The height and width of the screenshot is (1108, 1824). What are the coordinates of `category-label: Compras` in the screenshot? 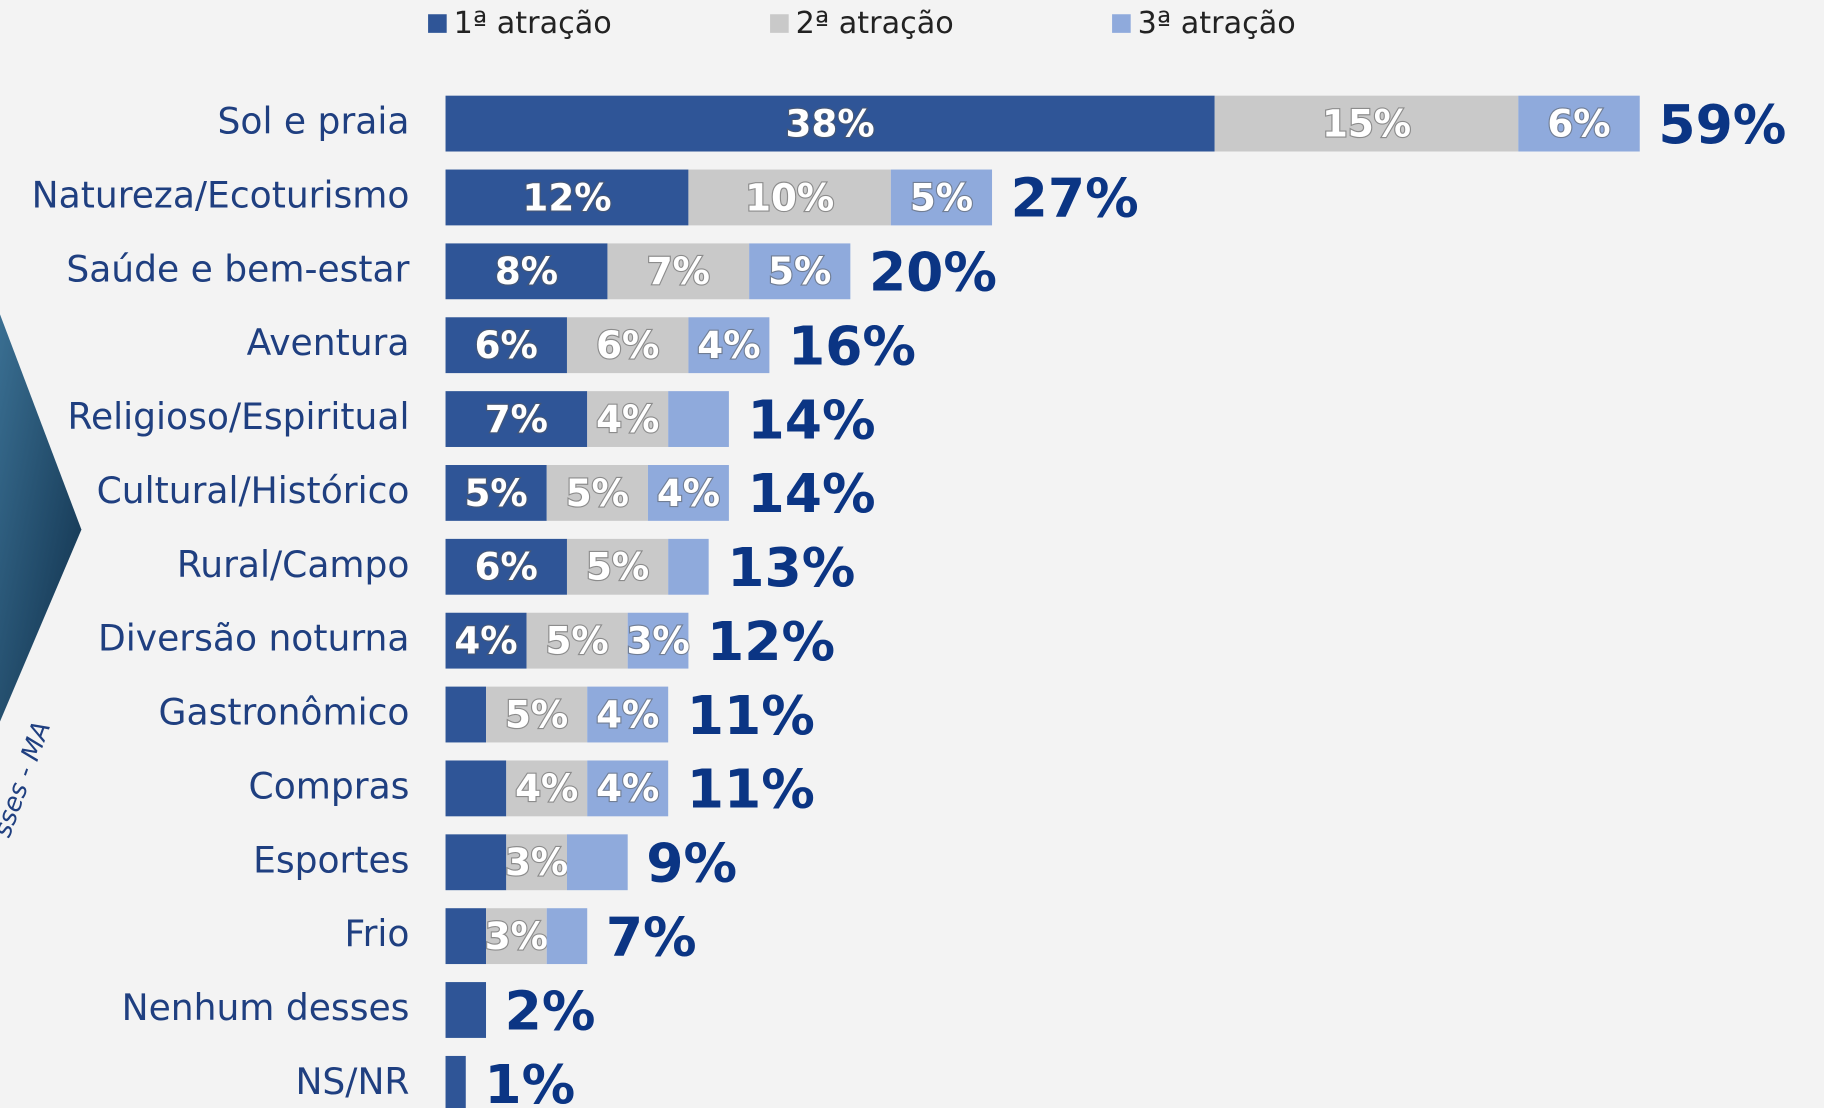 It's located at (329, 786).